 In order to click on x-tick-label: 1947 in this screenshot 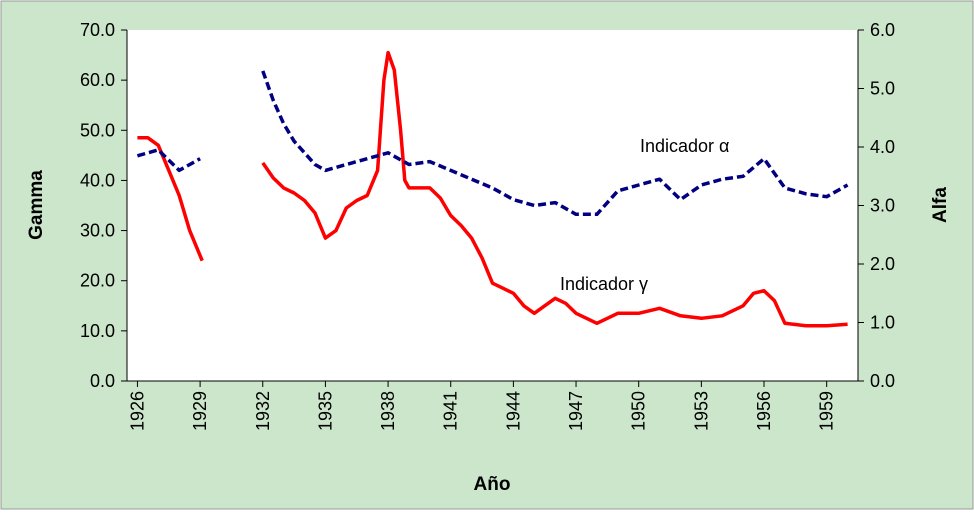, I will do `click(576, 411)`.